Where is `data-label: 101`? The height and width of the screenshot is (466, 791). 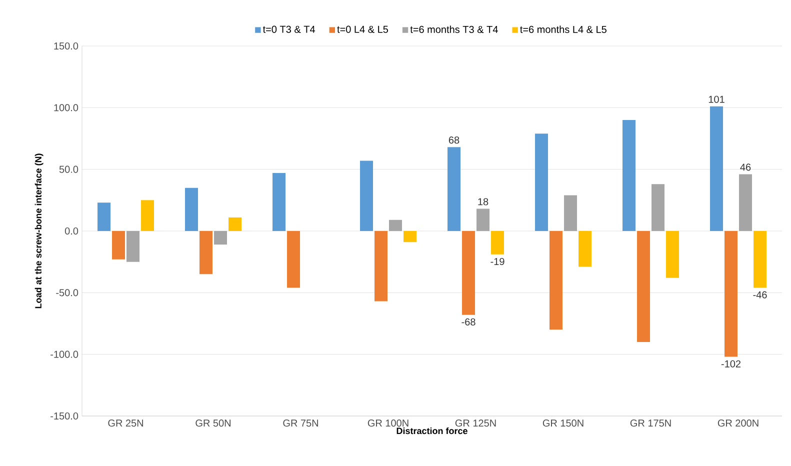 data-label: 101 is located at coordinates (716, 99).